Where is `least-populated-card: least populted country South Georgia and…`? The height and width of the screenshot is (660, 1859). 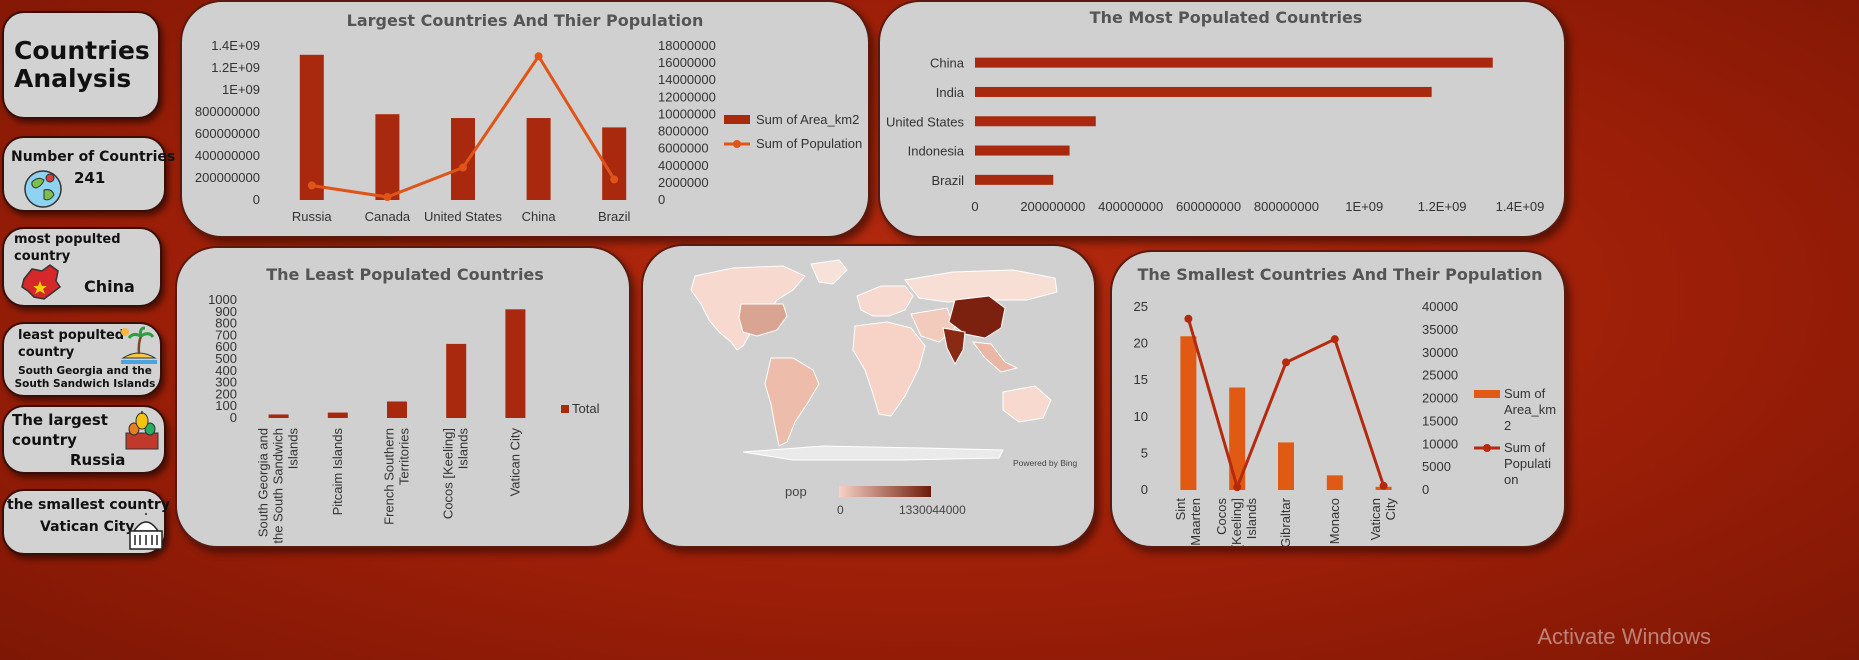 least-populated-card: least populted country South Georgia and… is located at coordinates (82, 359).